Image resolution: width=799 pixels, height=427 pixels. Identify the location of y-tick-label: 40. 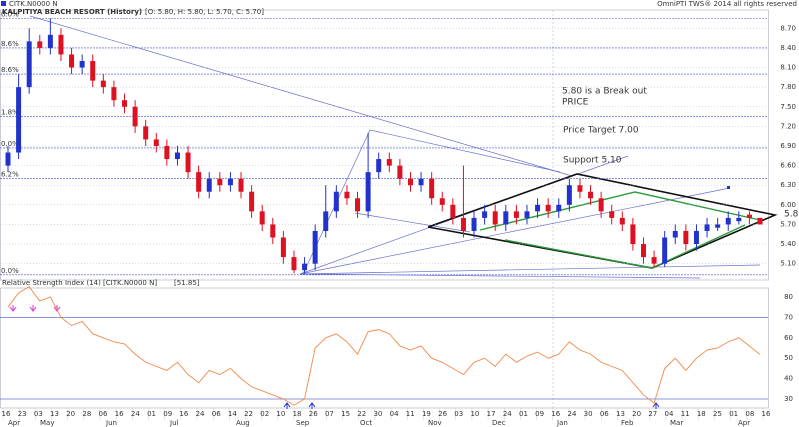
(788, 379).